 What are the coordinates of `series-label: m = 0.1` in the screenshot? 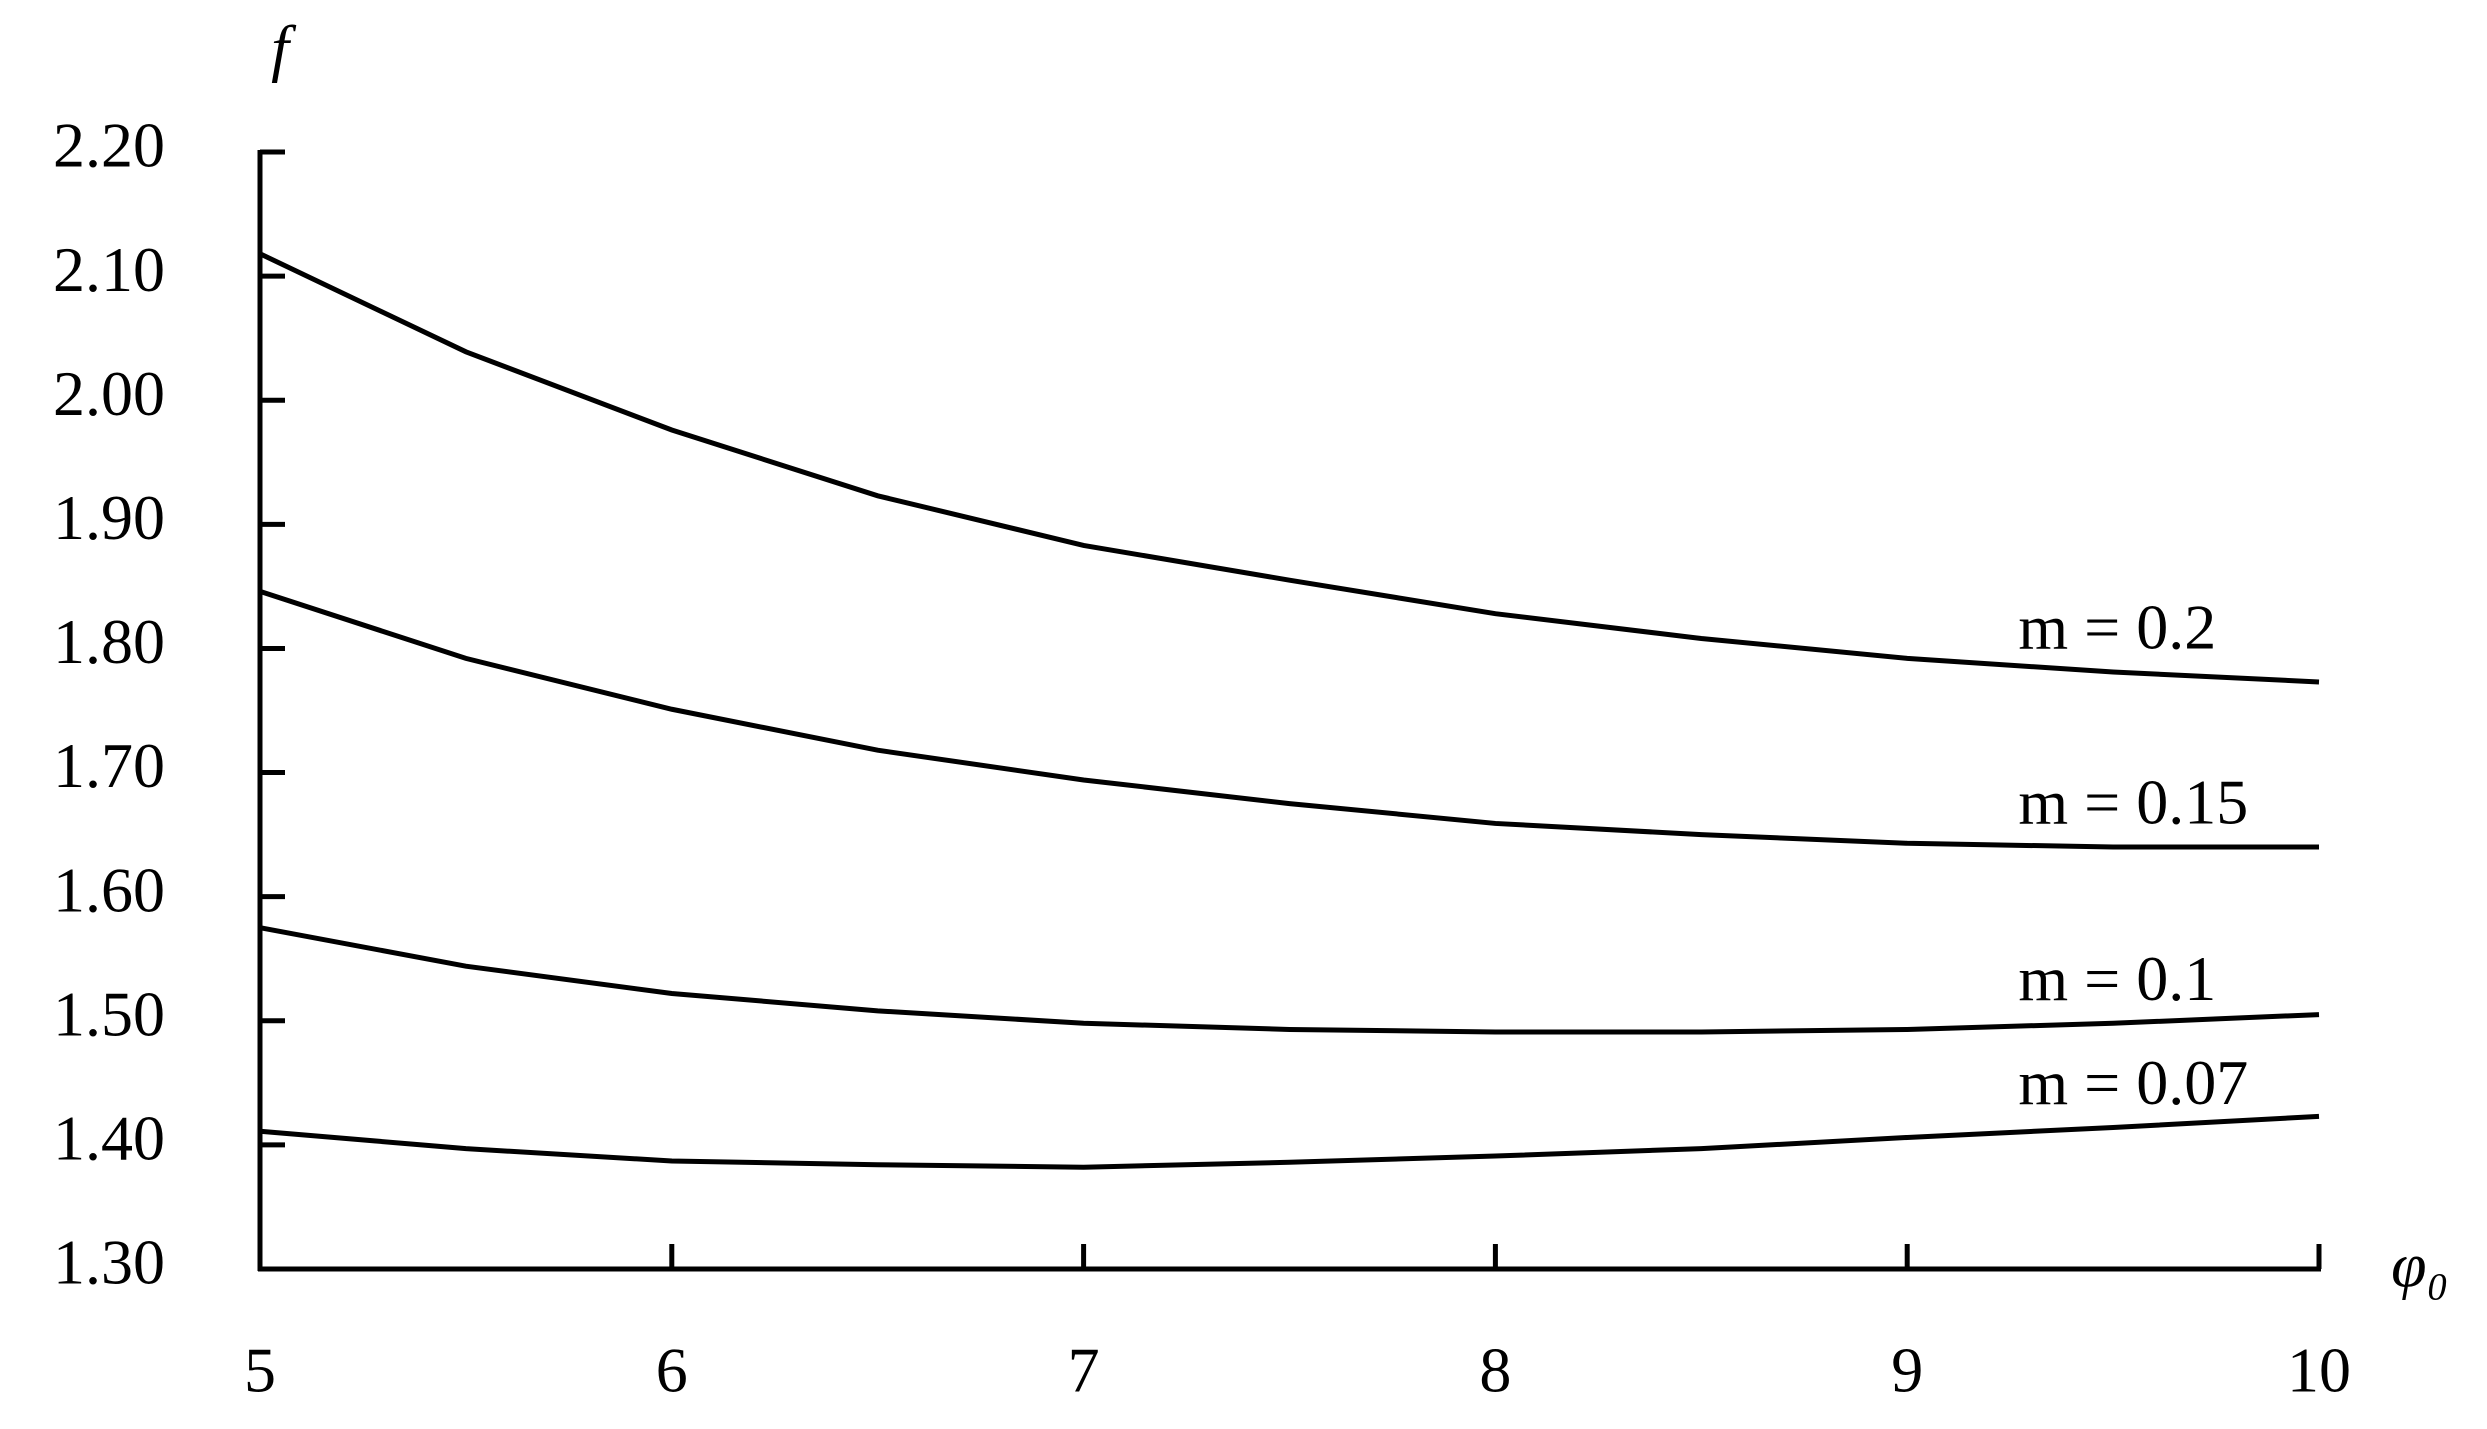 It's located at (2117, 978).